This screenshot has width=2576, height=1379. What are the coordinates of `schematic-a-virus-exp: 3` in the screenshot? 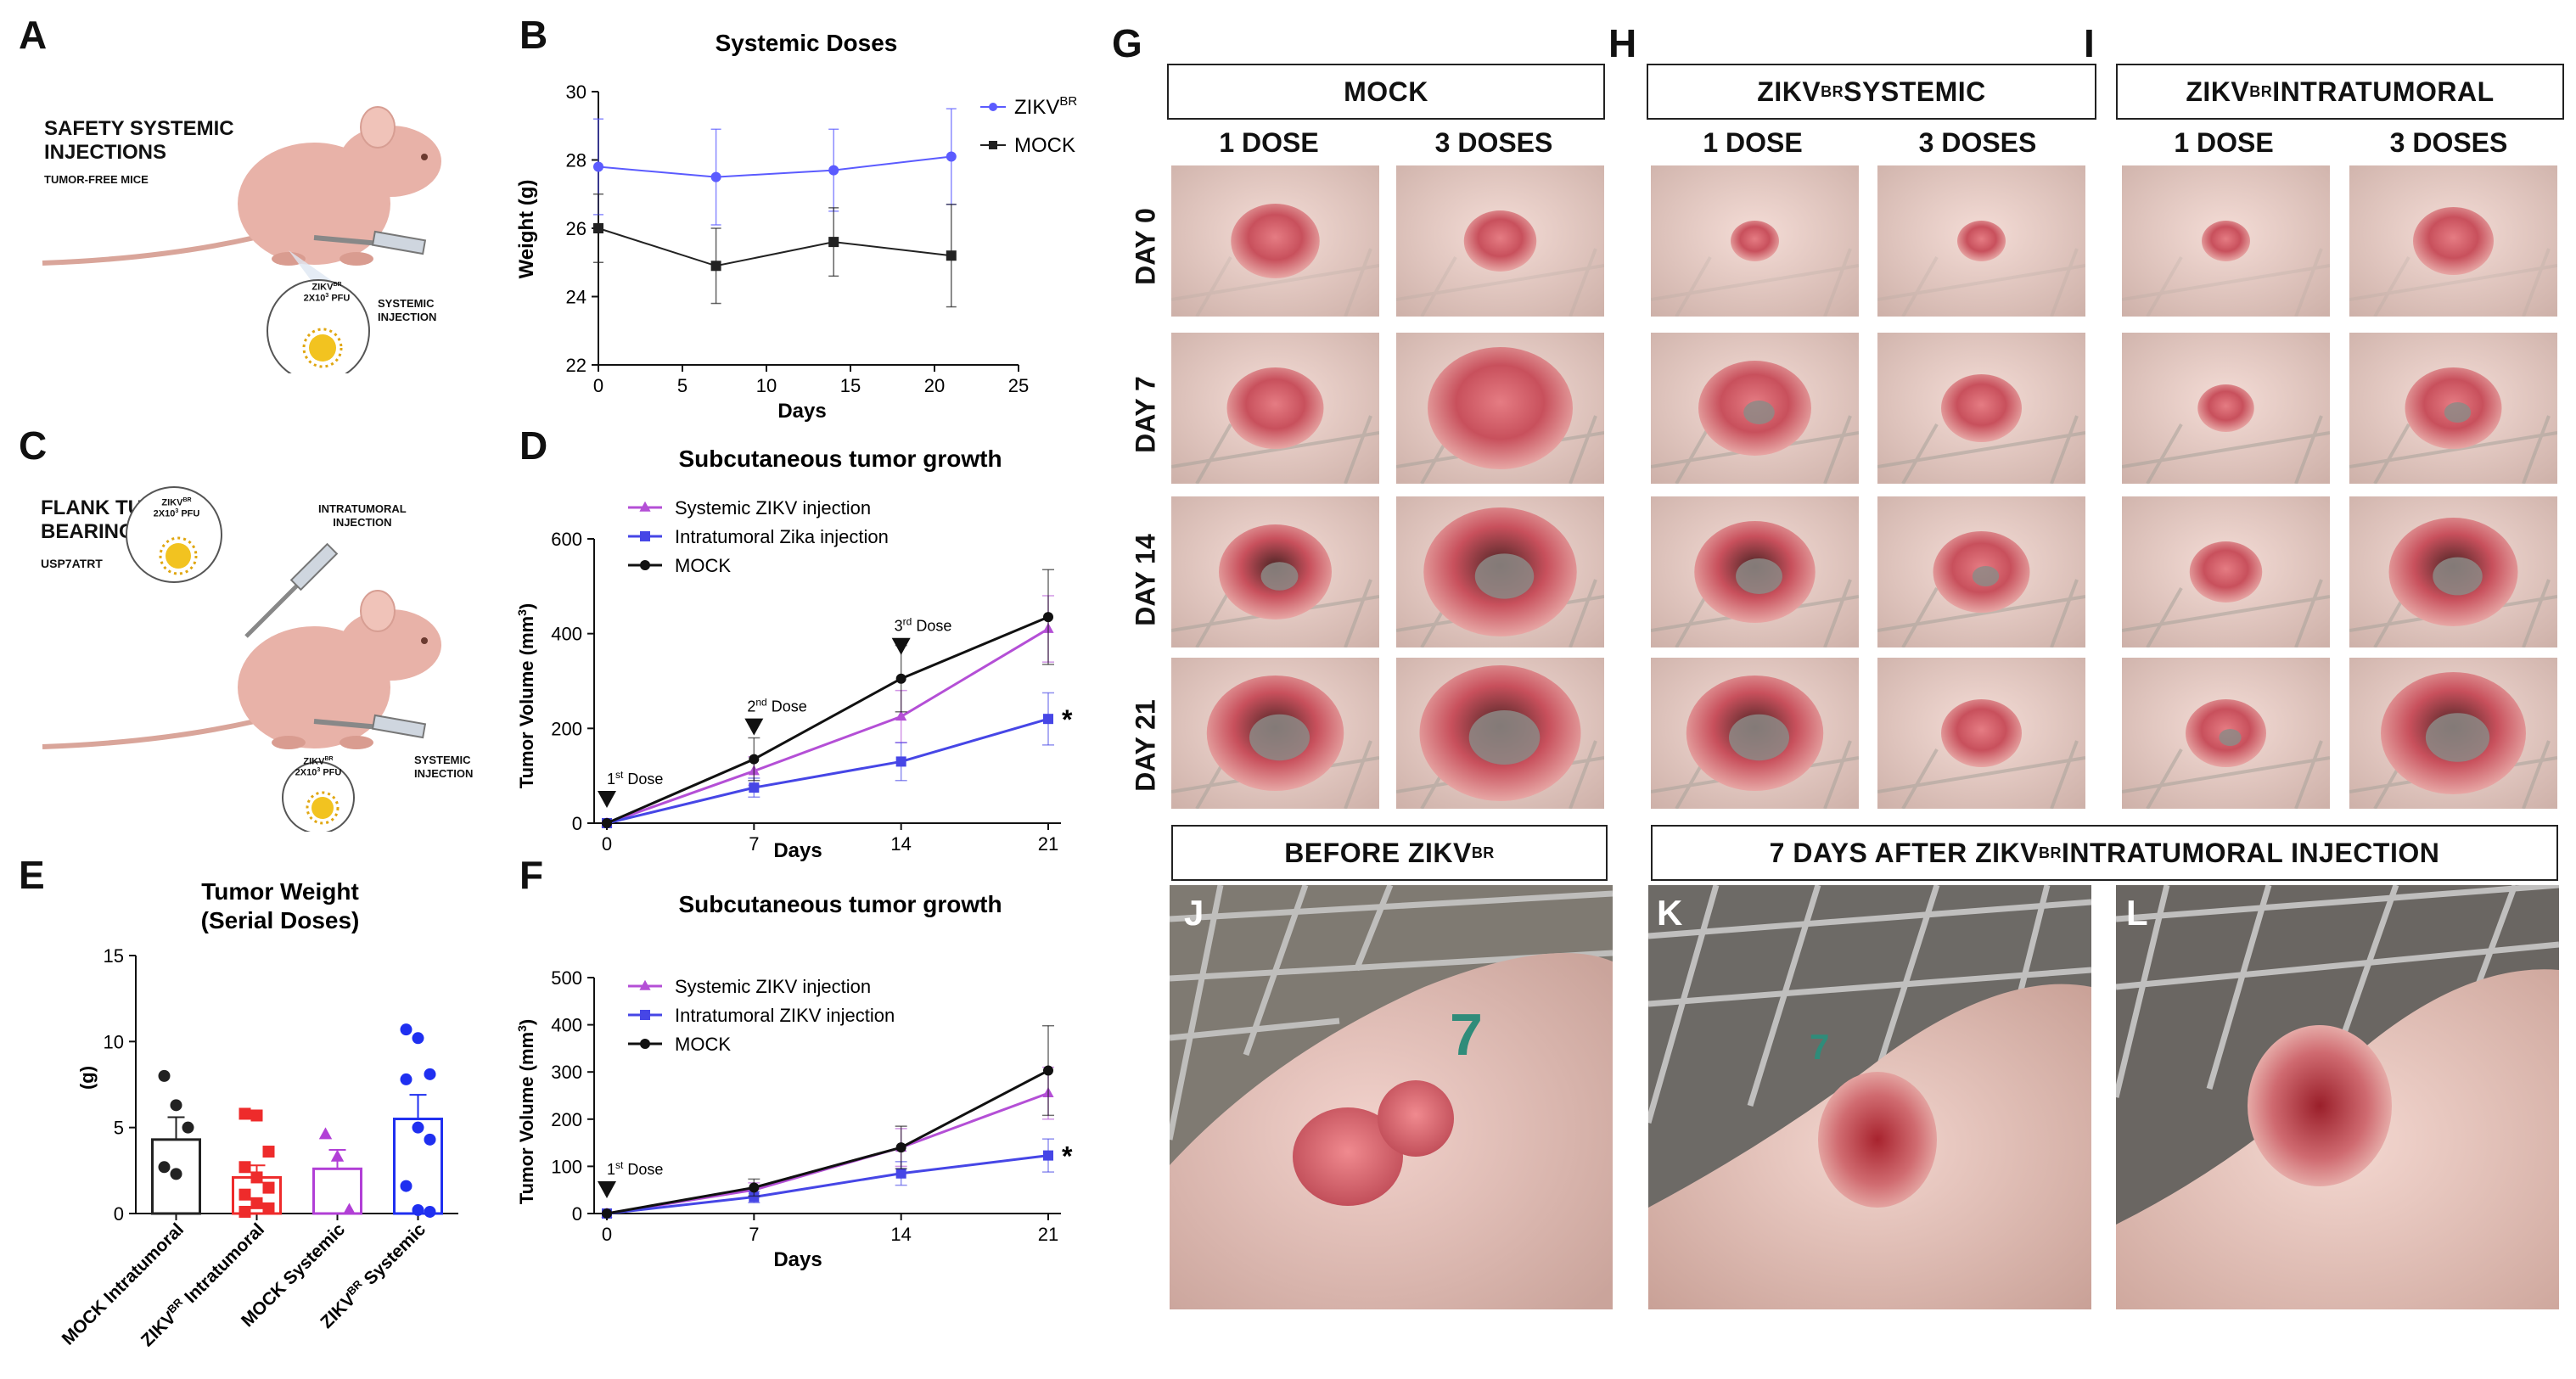 It's located at (327, 295).